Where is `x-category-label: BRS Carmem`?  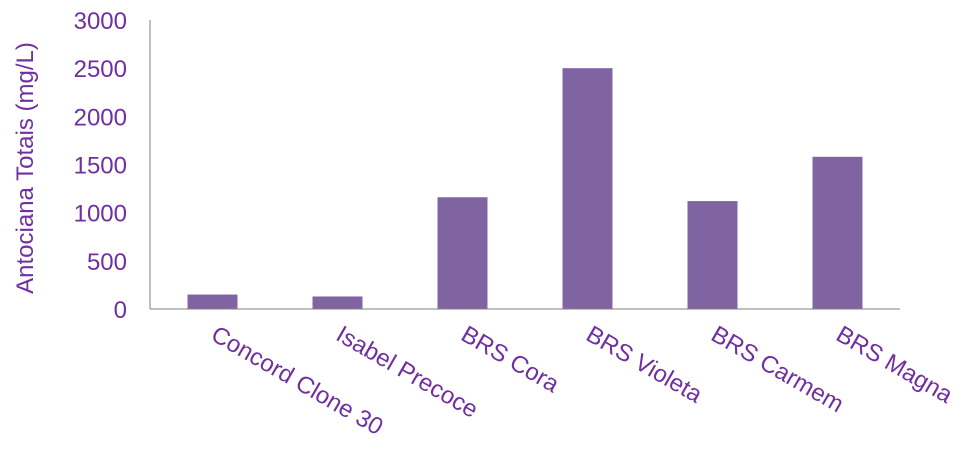 x-category-label: BRS Carmem is located at coordinates (778, 369).